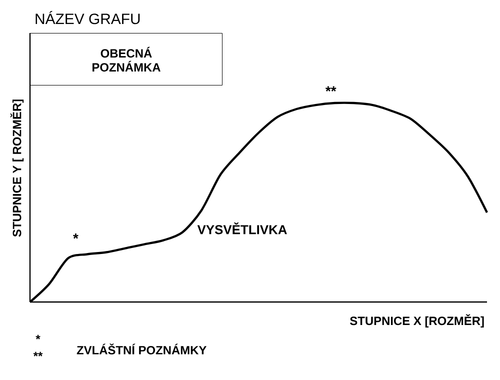 The width and height of the screenshot is (500, 380). Describe the element at coordinates (75, 236) in the screenshot. I see `annotation: *` at that location.